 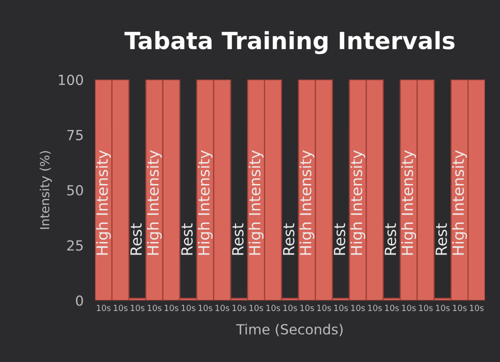 What do you see at coordinates (75, 190) in the screenshot?
I see `y-tick-label: 50` at bounding box center [75, 190].